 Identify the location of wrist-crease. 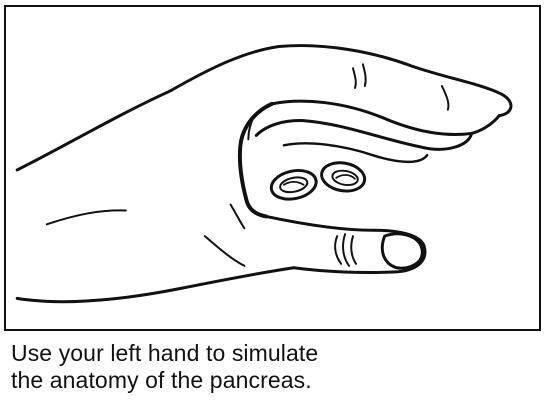
(86, 217).